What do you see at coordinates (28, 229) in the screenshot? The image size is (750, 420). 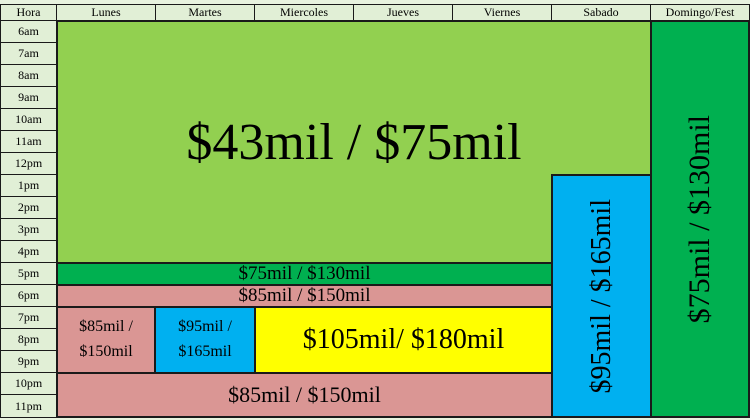 I see `hour-label: 3pm` at bounding box center [28, 229].